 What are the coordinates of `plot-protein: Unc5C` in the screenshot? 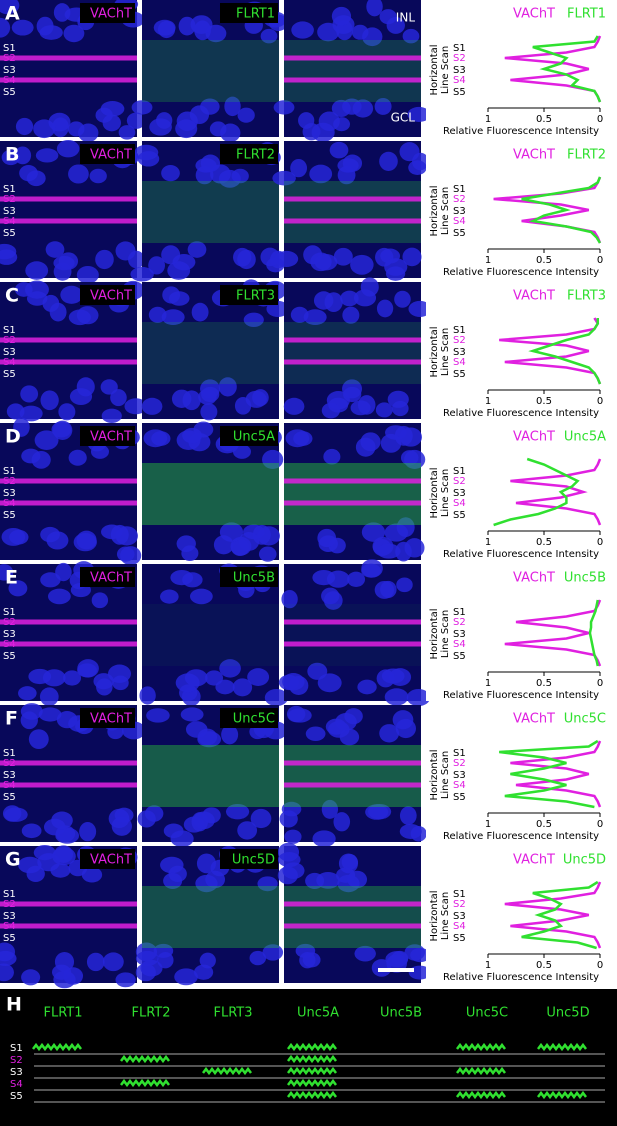 It's located at (585, 719).